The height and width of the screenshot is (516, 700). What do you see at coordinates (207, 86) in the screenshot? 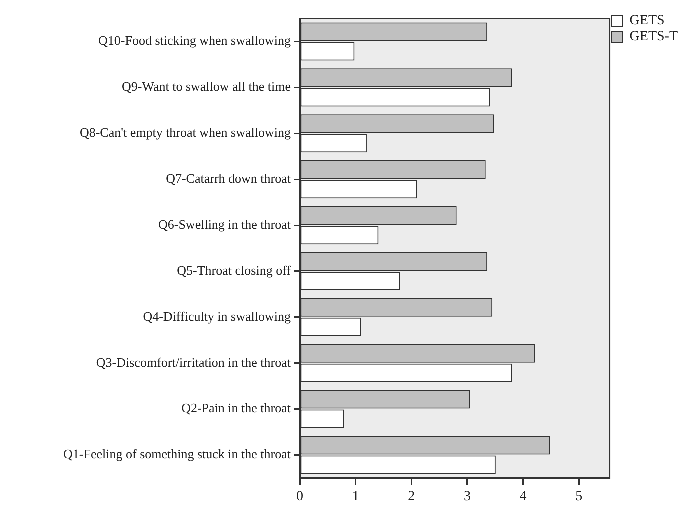
I see `y-tick-label: Q9-Want to swallow all the time` at bounding box center [207, 86].